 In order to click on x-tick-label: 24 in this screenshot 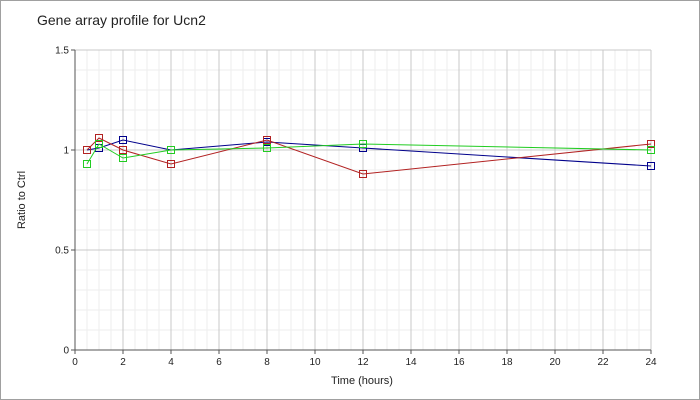, I will do `click(651, 362)`.